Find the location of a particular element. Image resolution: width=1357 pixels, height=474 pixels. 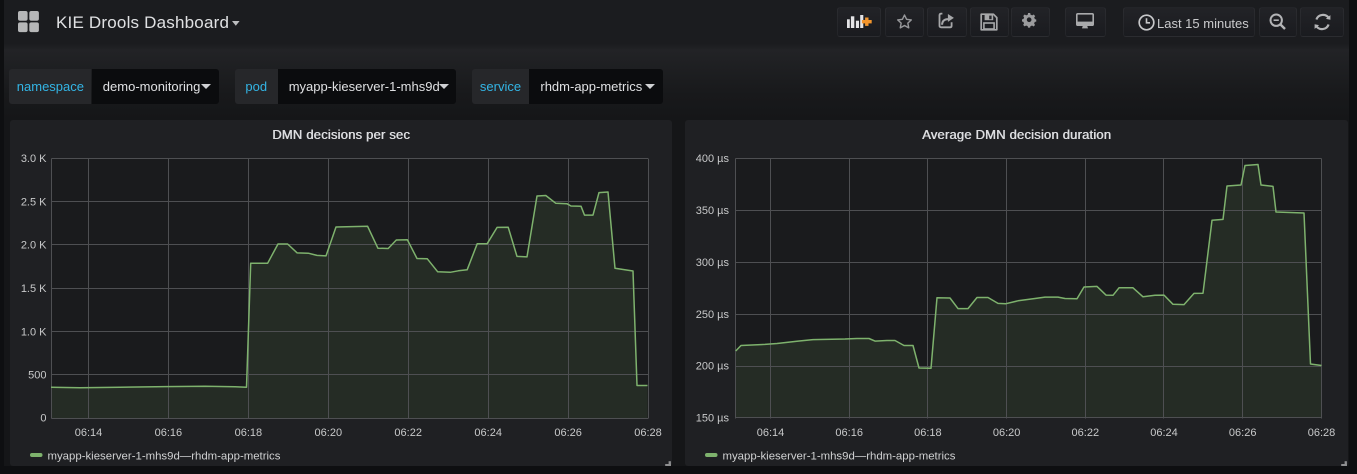

svg-text: 3.0 K is located at coordinates (34, 159).